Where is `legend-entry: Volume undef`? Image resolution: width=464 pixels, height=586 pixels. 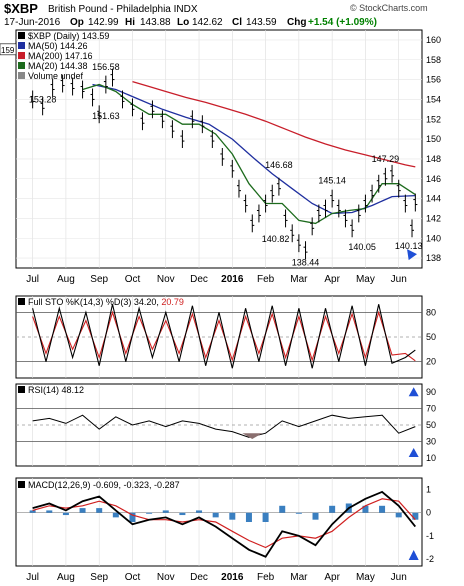 legend-entry: Volume undef is located at coordinates (56, 76).